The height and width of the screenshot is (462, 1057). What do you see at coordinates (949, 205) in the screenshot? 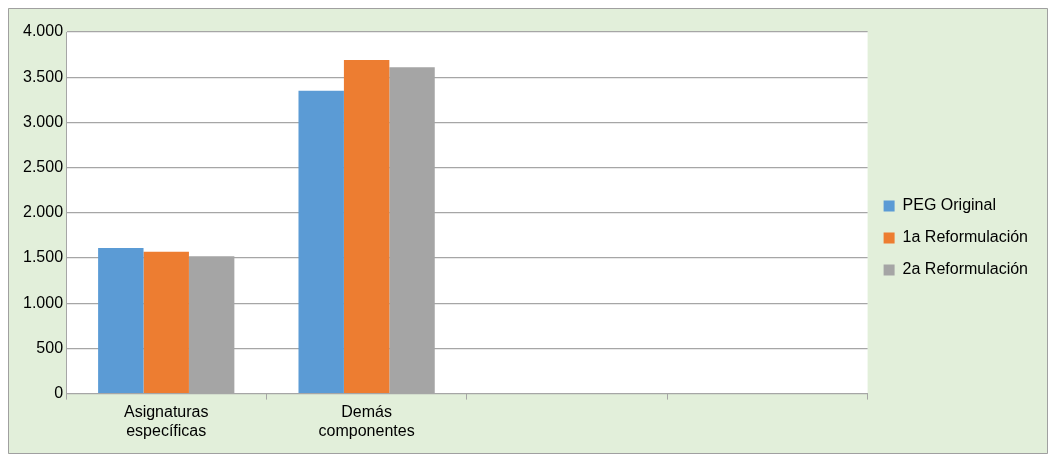
I see `legend-label: PEG Original` at bounding box center [949, 205].